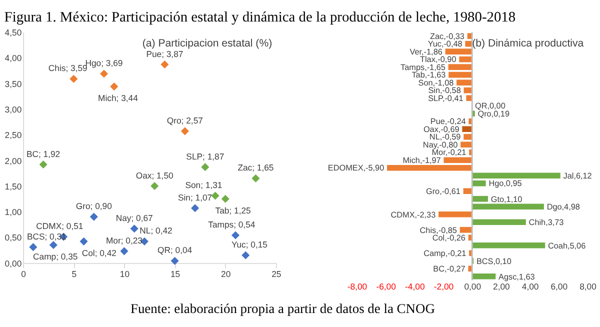 This screenshot has height=327, width=600. What do you see at coordinates (205, 156) in the screenshot?
I see `data-label: SLP; 1,87` at bounding box center [205, 156].